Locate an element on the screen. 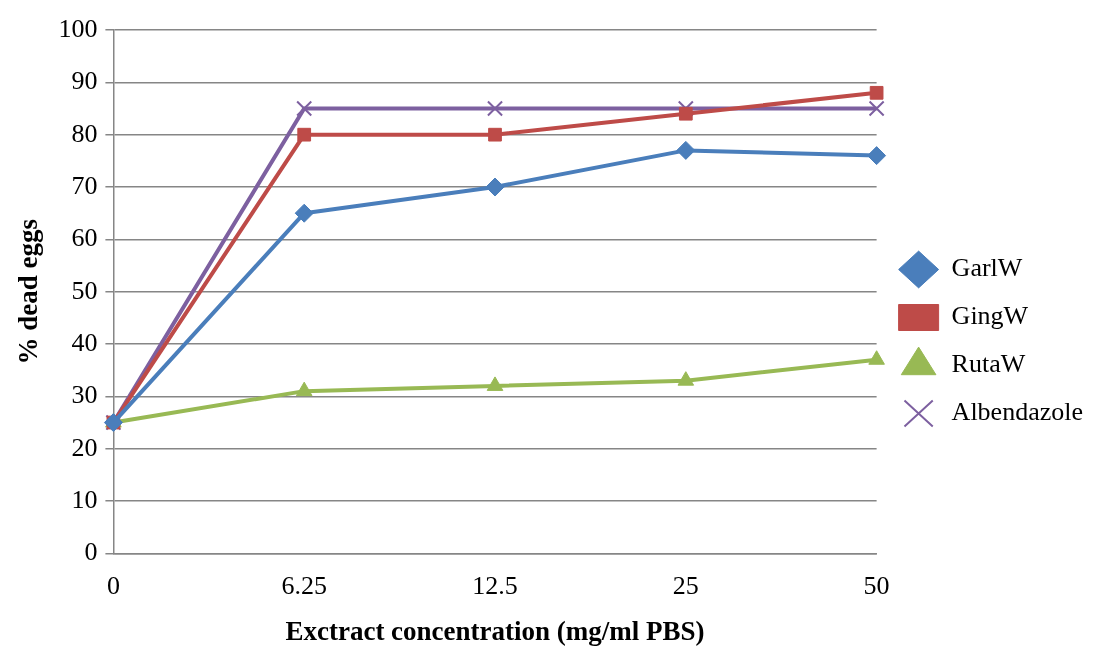 Image resolution: width=1107 pixels, height=659 pixels. y-tick-label: 30 is located at coordinates (84, 395).